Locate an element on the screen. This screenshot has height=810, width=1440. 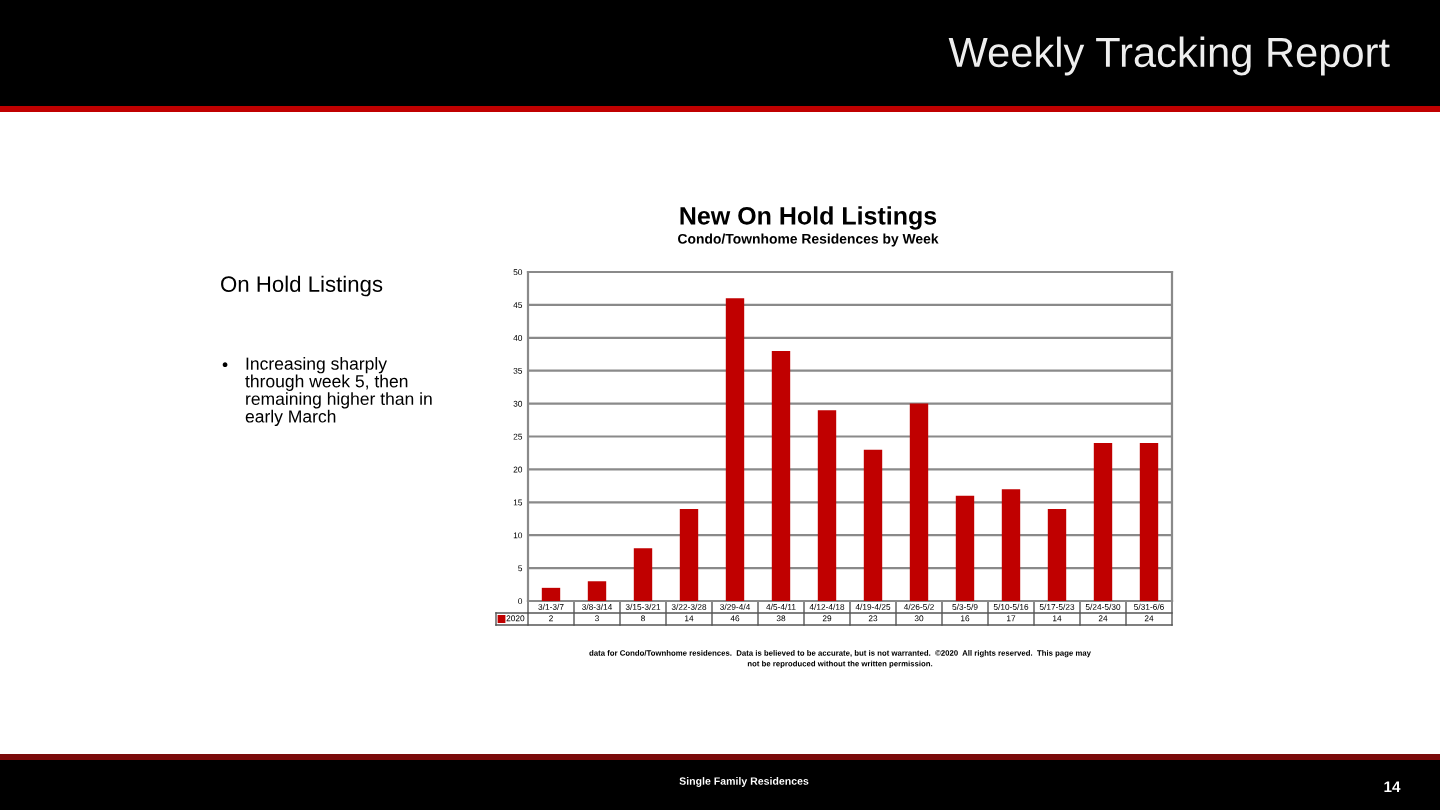
text: Increasing sharply through week 5, then remaining higher than in early March is located at coordinates (338, 392).